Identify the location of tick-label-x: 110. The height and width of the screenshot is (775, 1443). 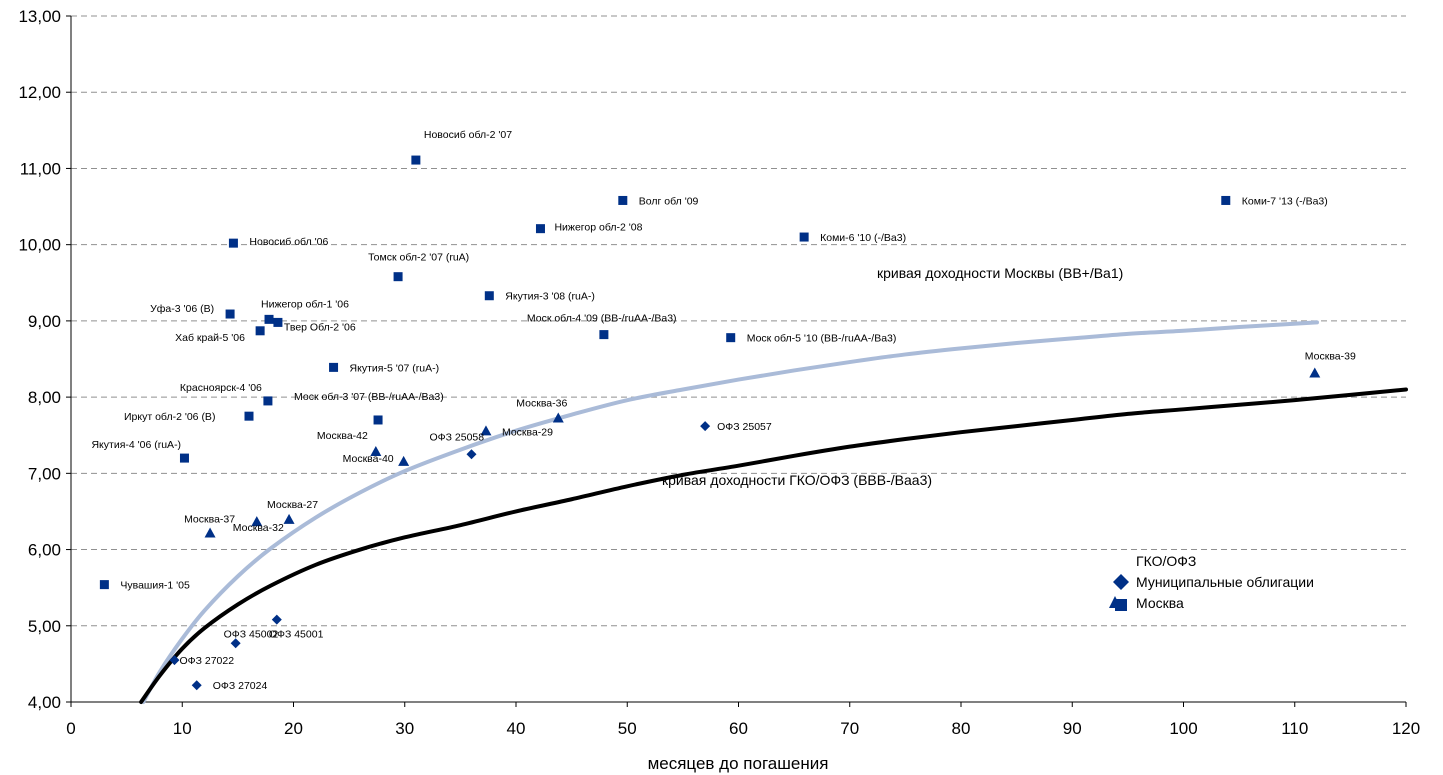
(1294, 728).